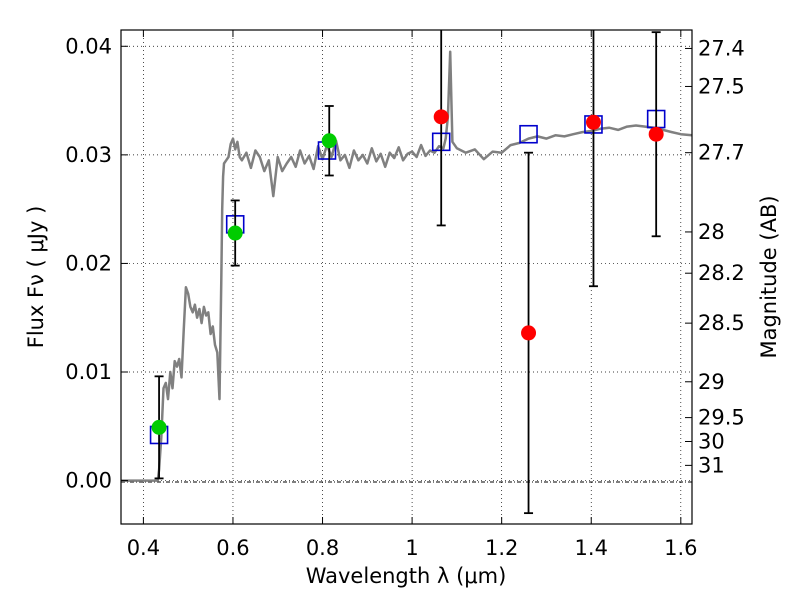 This screenshot has height=600, width=800. Describe the element at coordinates (721, 153) in the screenshot. I see `magnitude-tick-label: 27.7` at that location.